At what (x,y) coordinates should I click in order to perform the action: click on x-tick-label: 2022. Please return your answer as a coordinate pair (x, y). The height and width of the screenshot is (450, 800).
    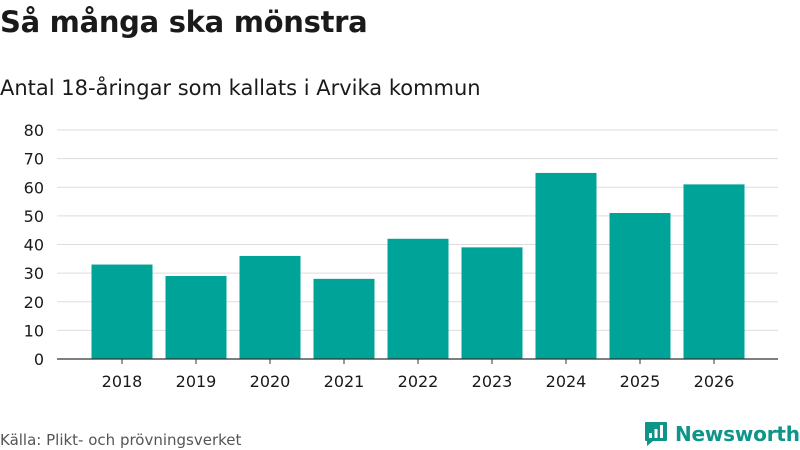
    Looking at the image, I should click on (418, 381).